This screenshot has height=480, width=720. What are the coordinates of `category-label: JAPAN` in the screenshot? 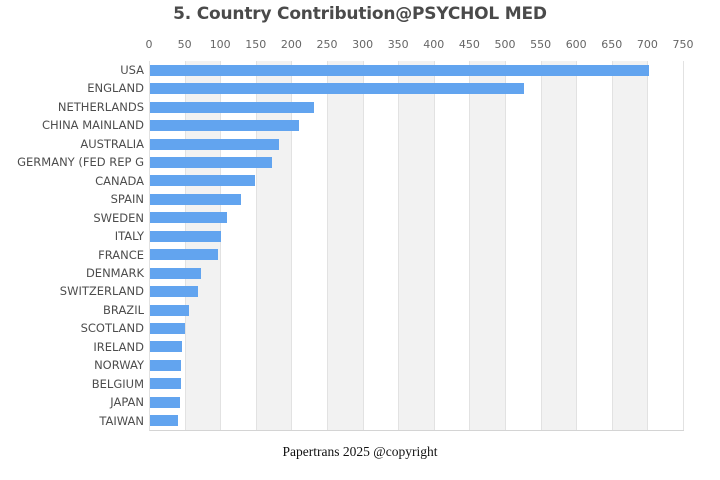 It's located at (127, 402).